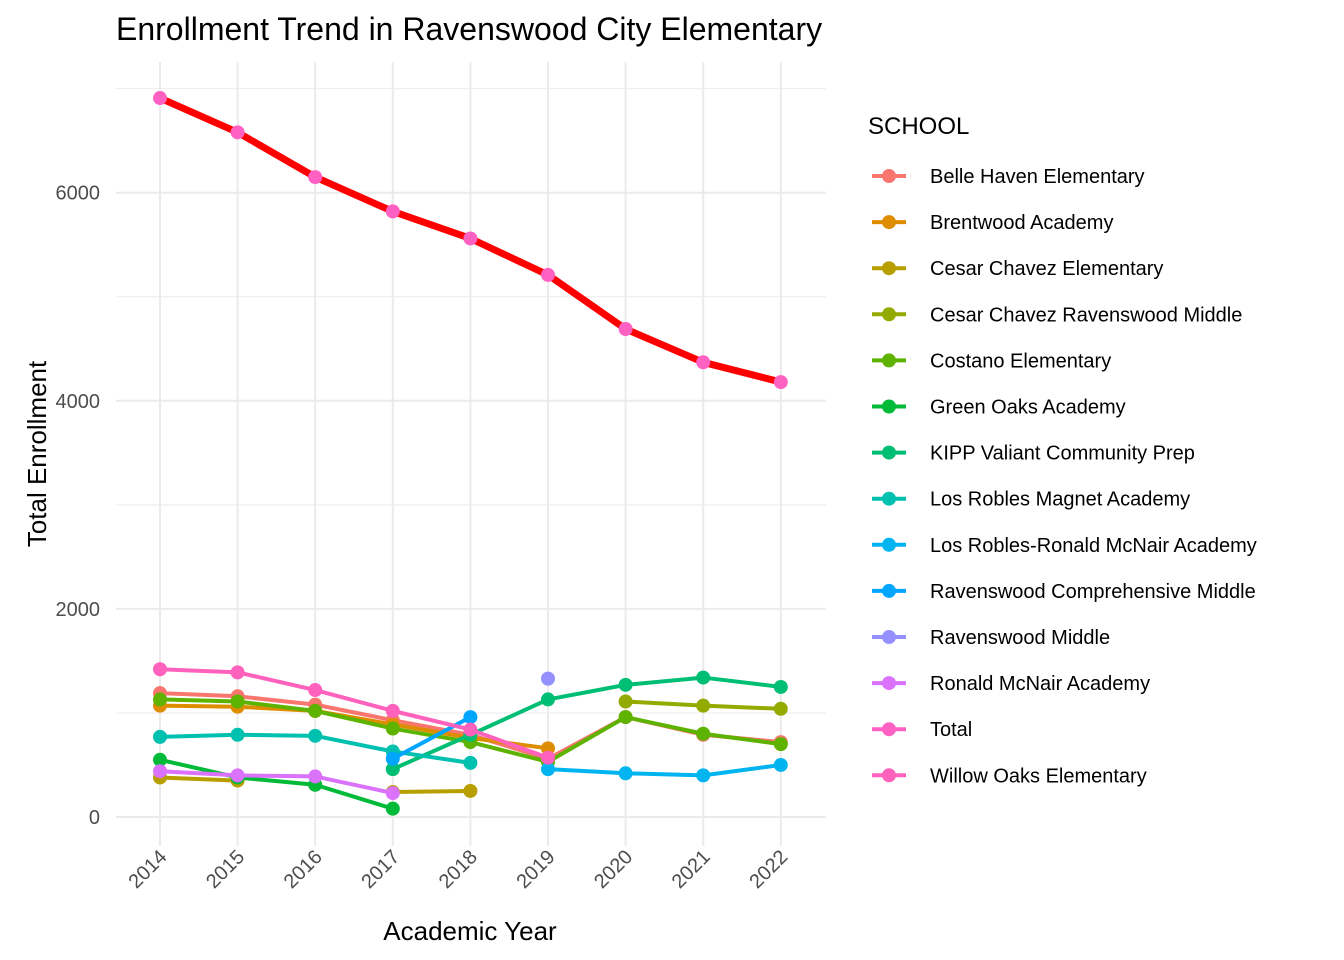  I want to click on legend-label: Costano Elementary, so click(1020, 361).